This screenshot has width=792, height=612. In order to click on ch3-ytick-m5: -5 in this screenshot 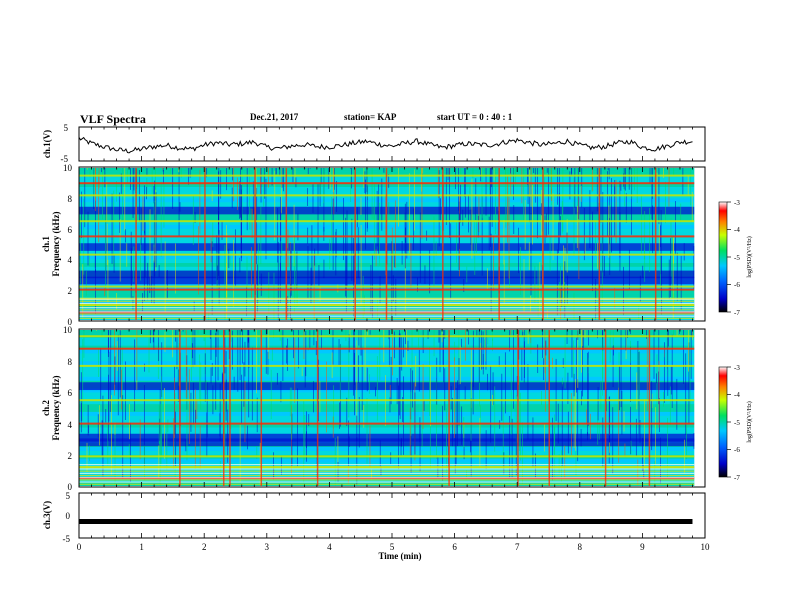, I will do `click(67, 539)`.